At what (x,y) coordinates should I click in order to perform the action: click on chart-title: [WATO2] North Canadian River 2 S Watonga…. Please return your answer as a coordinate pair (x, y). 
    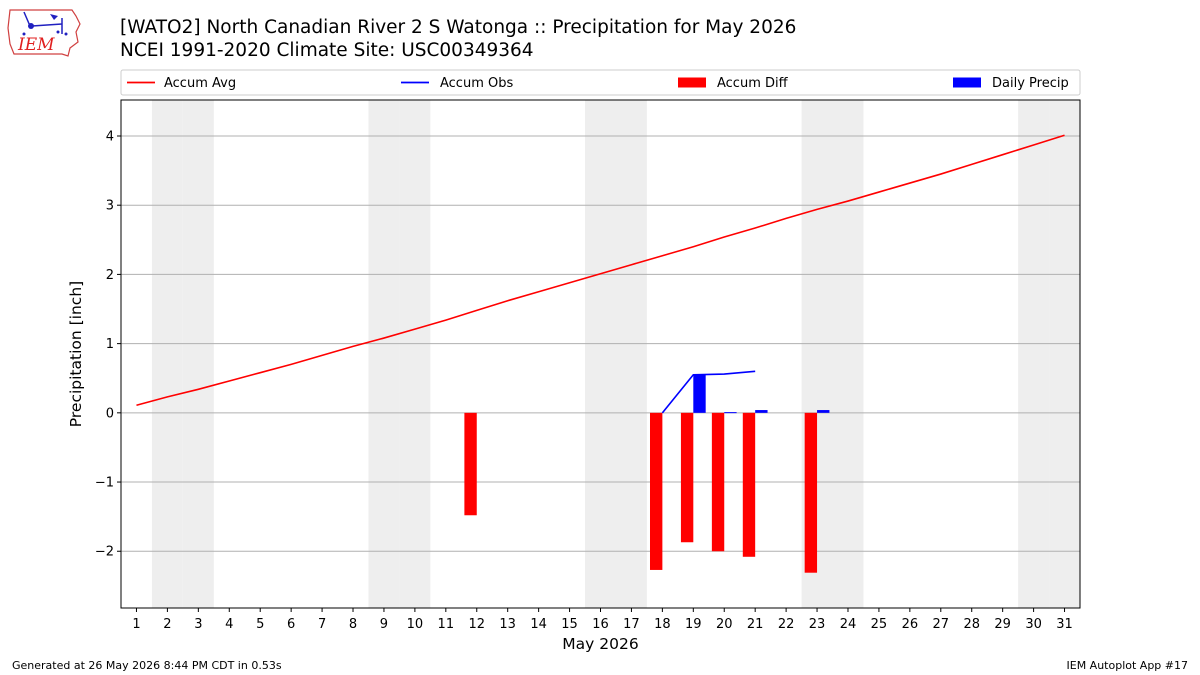
    Looking at the image, I should click on (458, 27).